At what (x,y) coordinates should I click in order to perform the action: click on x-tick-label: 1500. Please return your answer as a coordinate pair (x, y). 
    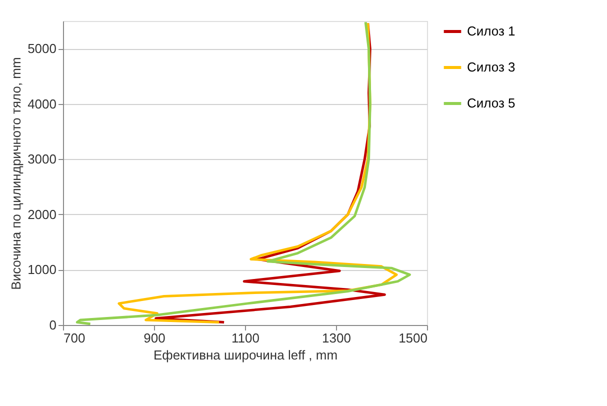
    Looking at the image, I should click on (413, 338).